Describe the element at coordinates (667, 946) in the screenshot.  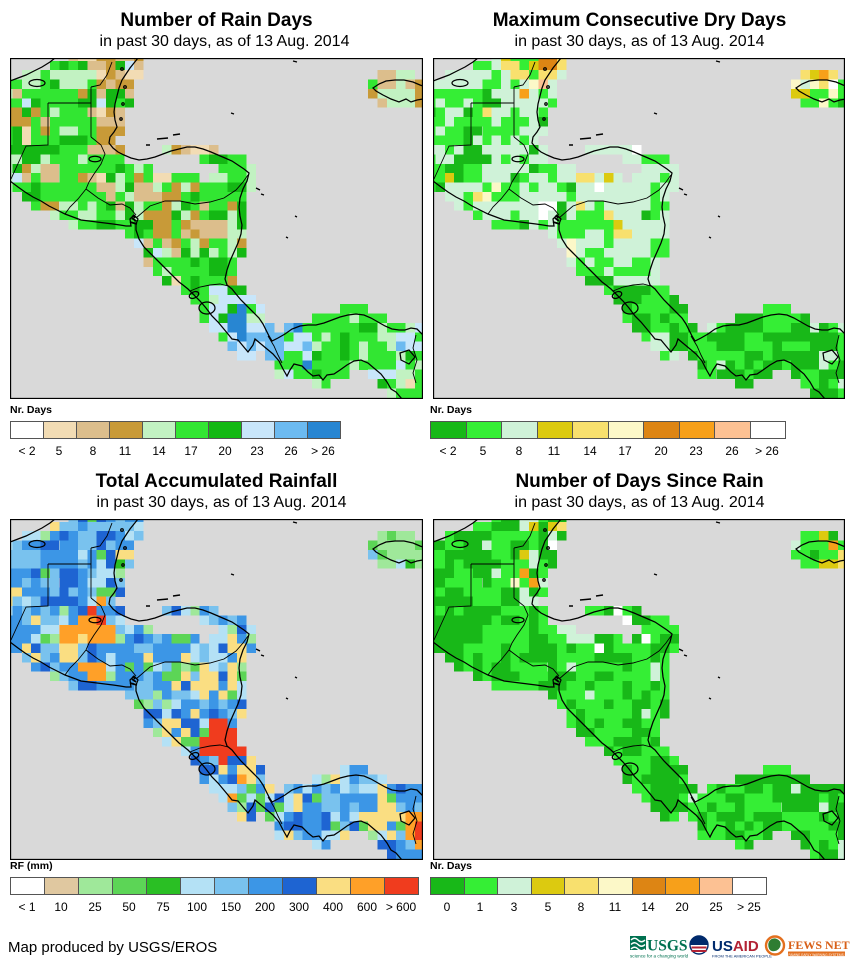
I see `svg-text: USGS` at that location.